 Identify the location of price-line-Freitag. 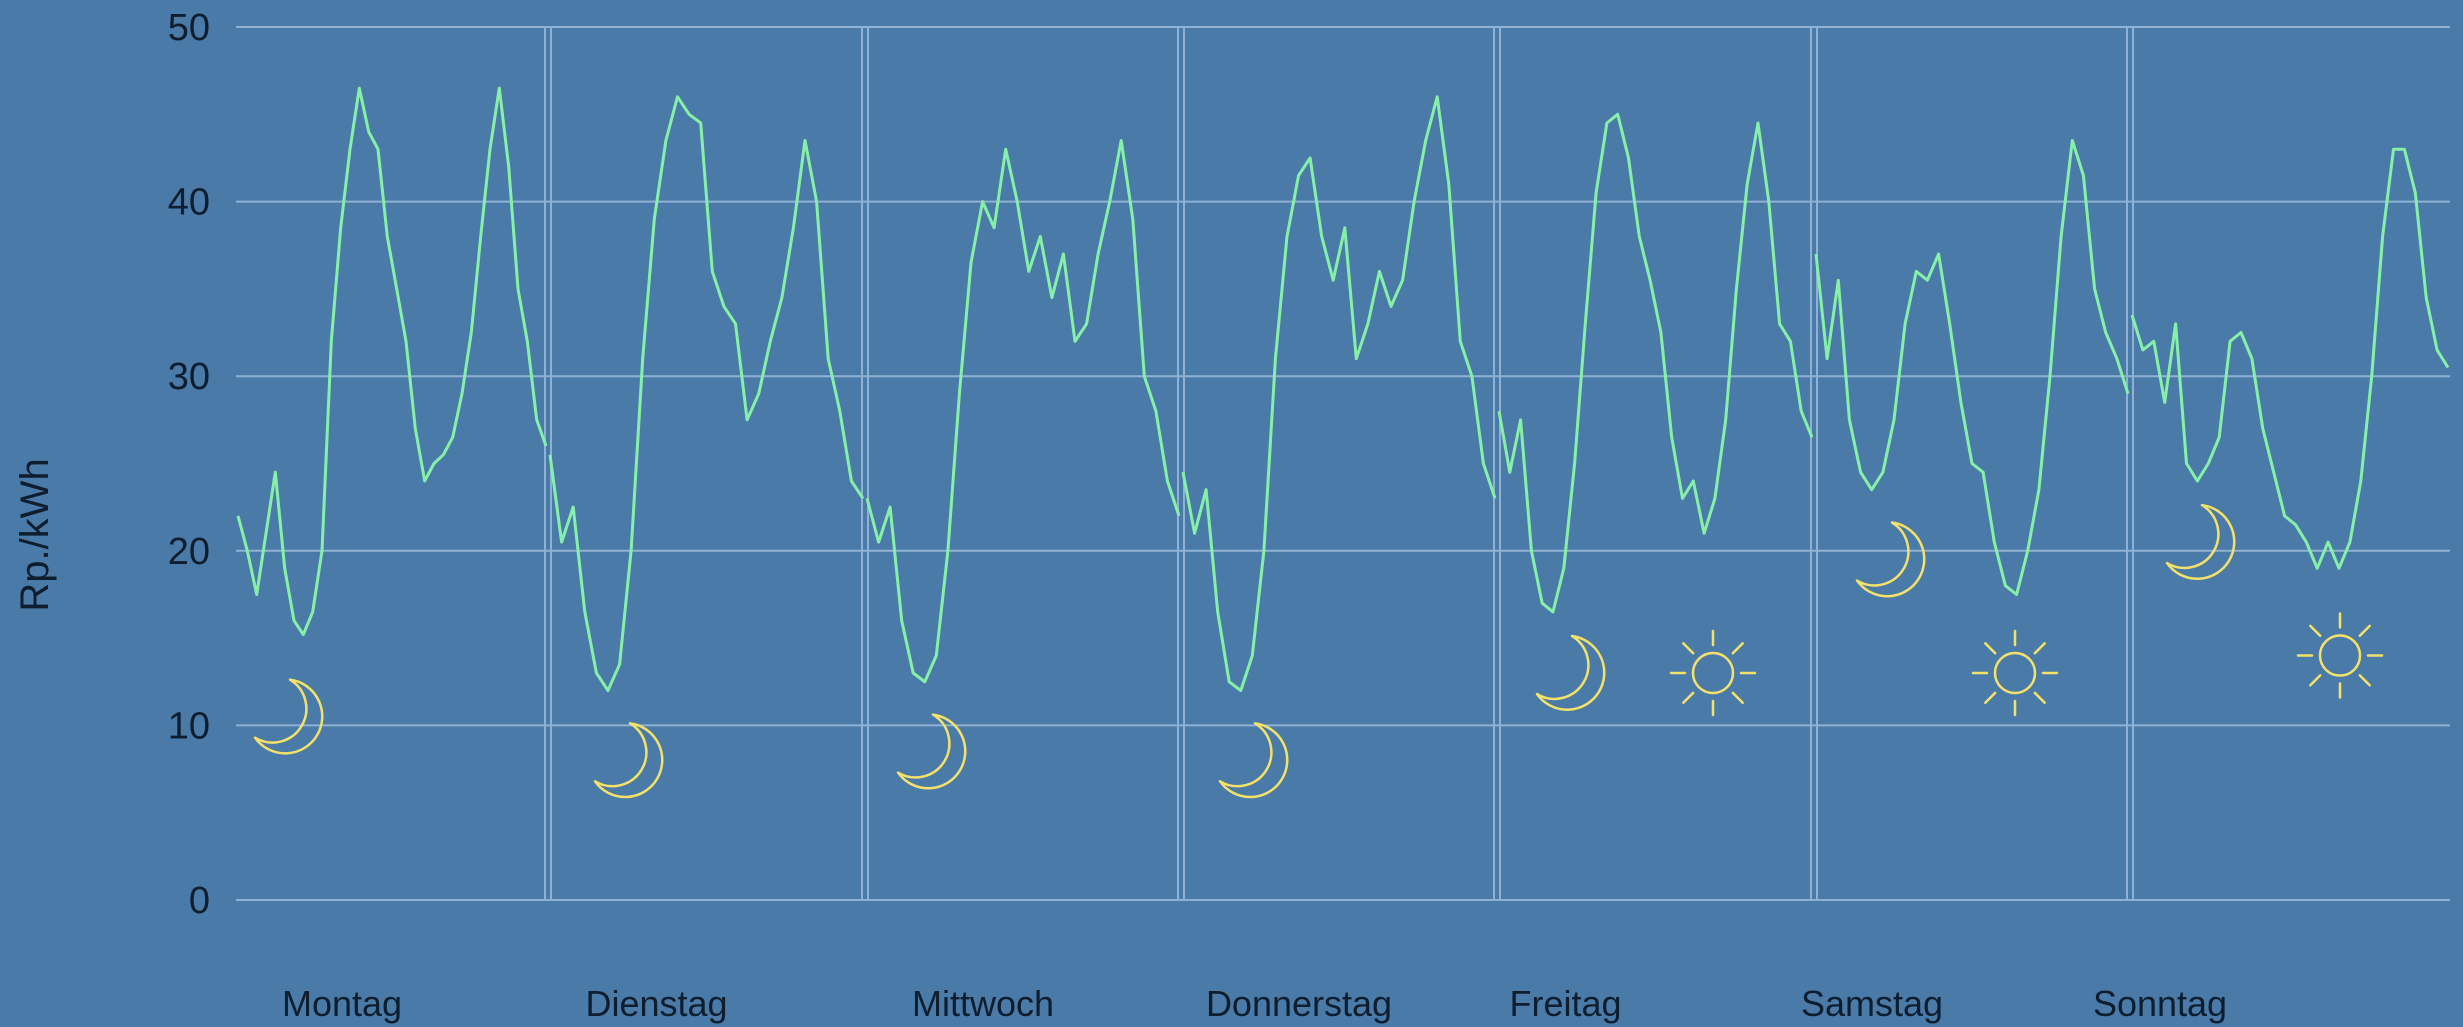
(1655, 363).